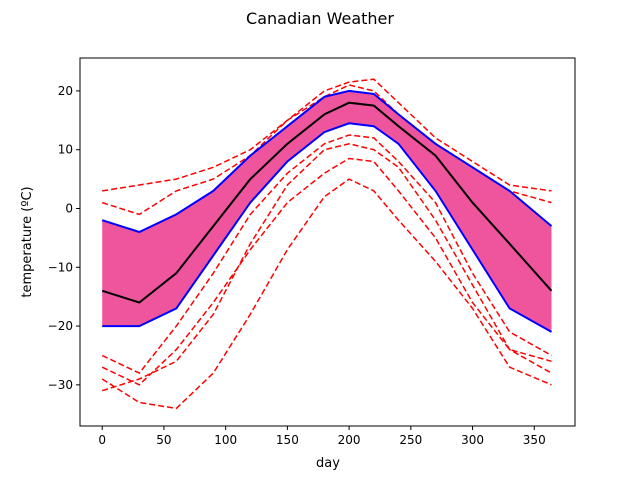 The width and height of the screenshot is (640, 484). I want to click on x-tick-label: 200, so click(349, 440).